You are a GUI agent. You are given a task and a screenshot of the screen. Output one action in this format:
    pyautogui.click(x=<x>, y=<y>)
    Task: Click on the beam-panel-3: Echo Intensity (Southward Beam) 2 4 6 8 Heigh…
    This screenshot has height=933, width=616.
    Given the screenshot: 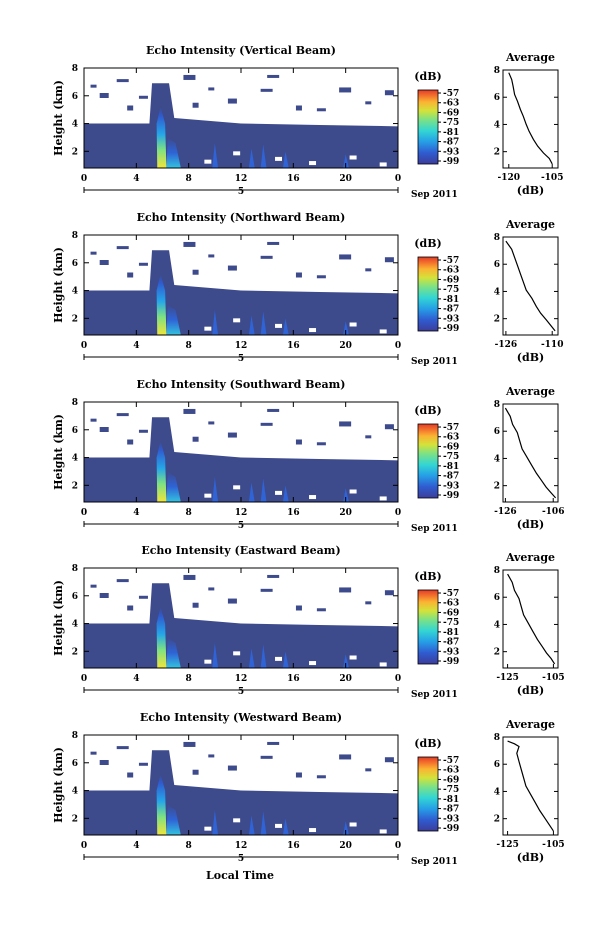 What is the action you would take?
    pyautogui.click(x=308, y=456)
    